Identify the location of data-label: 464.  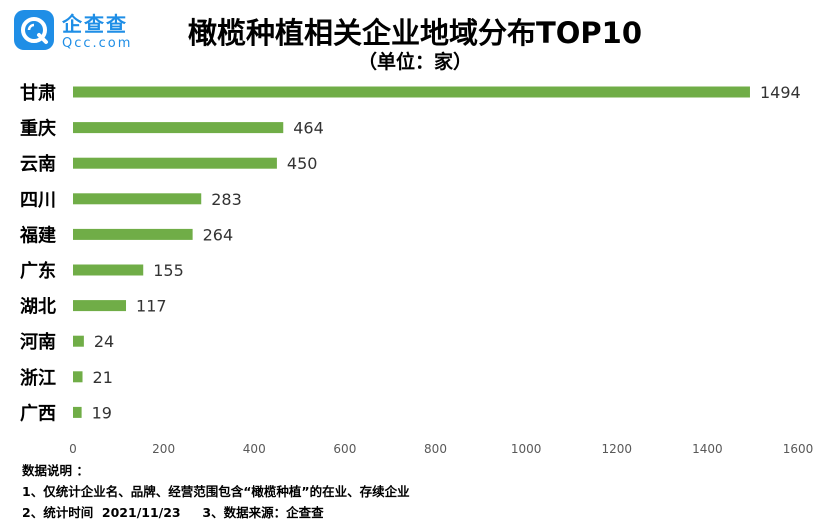
(308, 128).